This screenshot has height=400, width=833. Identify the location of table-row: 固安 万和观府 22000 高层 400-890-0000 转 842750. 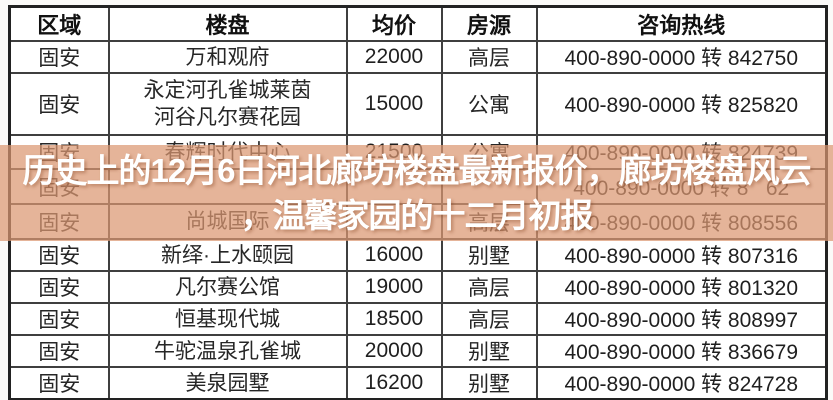
(418, 57).